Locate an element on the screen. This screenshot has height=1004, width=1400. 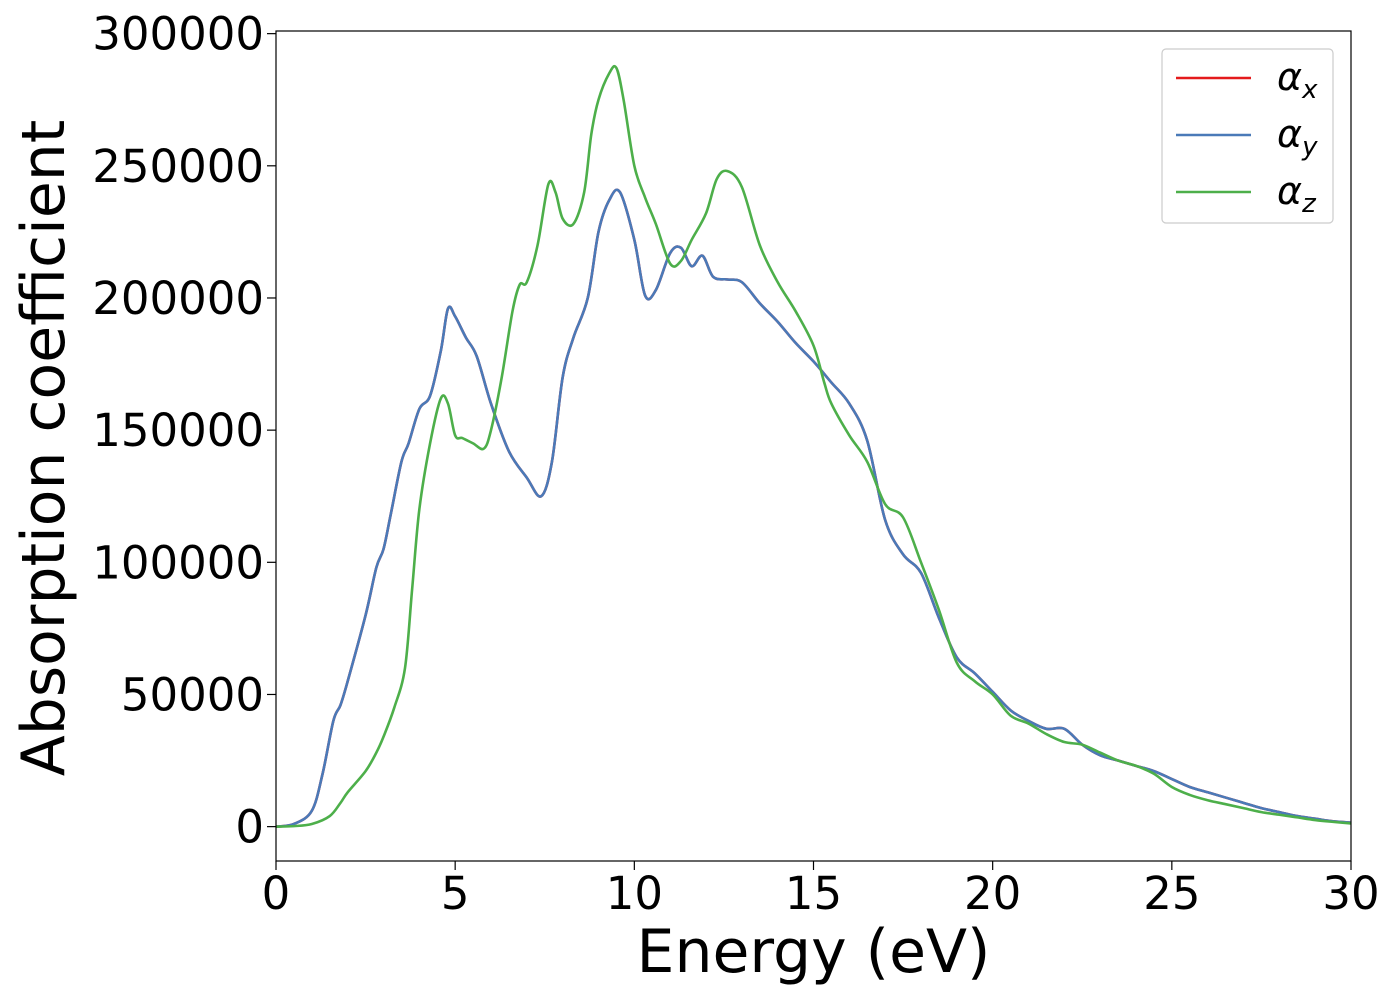
x-tick-label: 15 is located at coordinates (813, 893).